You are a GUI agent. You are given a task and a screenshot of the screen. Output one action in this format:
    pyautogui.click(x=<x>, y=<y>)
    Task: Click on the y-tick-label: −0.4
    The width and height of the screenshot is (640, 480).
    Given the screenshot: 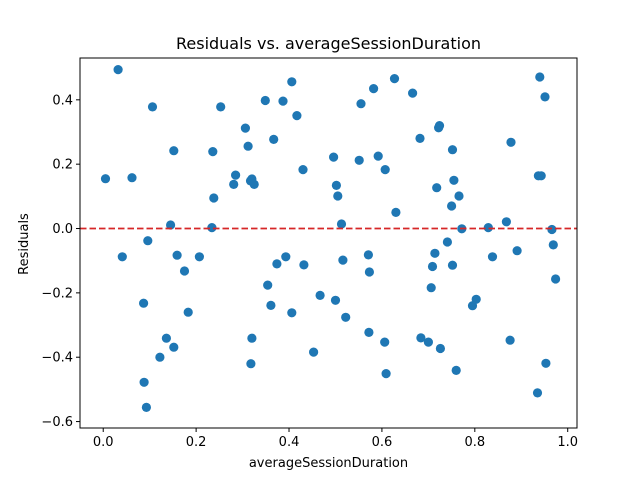 What is the action you would take?
    pyautogui.click(x=57, y=358)
    